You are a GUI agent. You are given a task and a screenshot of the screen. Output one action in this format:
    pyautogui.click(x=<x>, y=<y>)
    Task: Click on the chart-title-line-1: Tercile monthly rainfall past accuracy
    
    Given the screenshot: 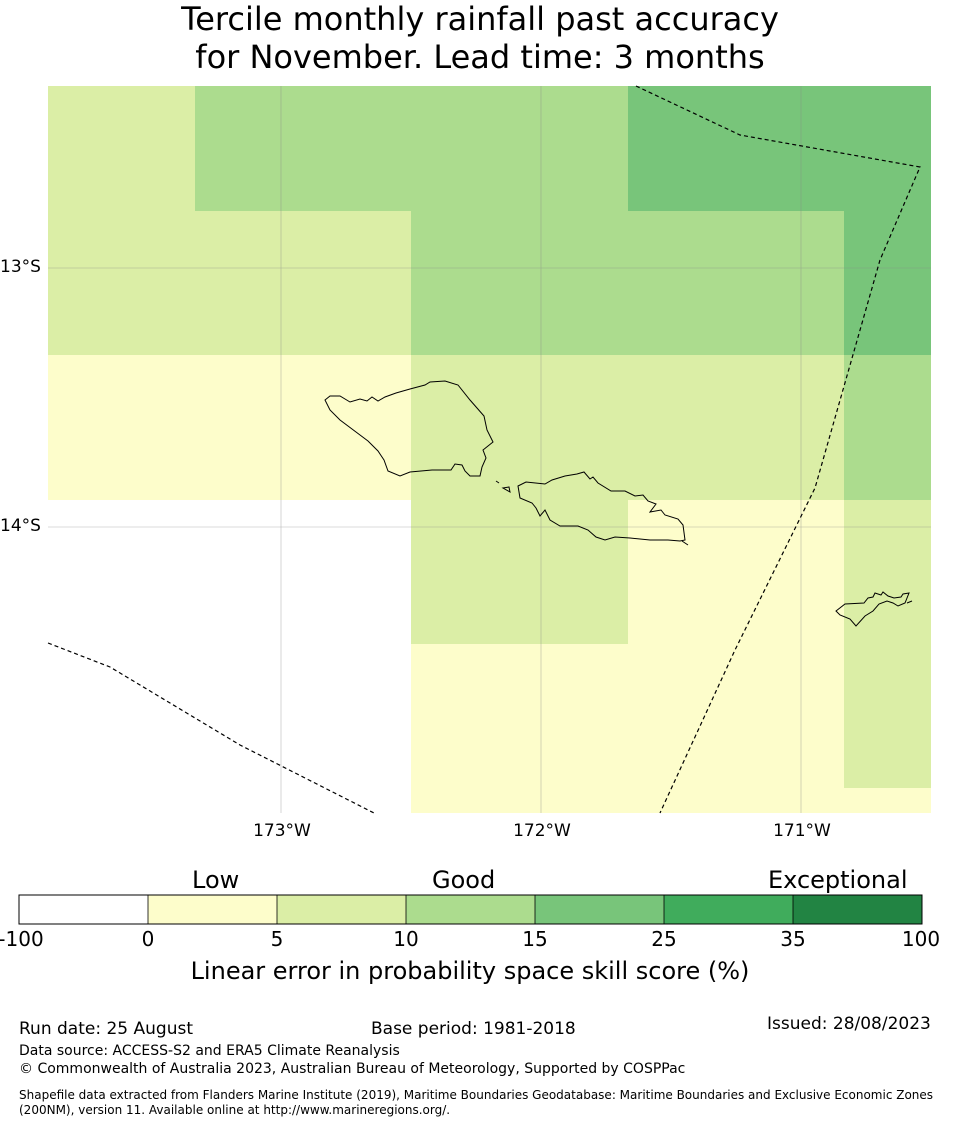 What is the action you would take?
    pyautogui.click(x=480, y=19)
    